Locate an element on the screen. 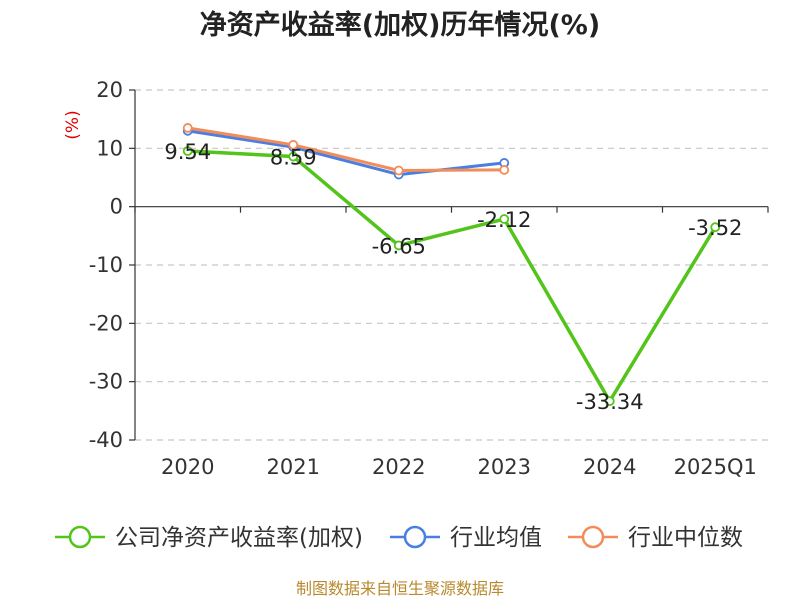 The width and height of the screenshot is (800, 600). x-tick-label: 2023 is located at coordinates (504, 467).